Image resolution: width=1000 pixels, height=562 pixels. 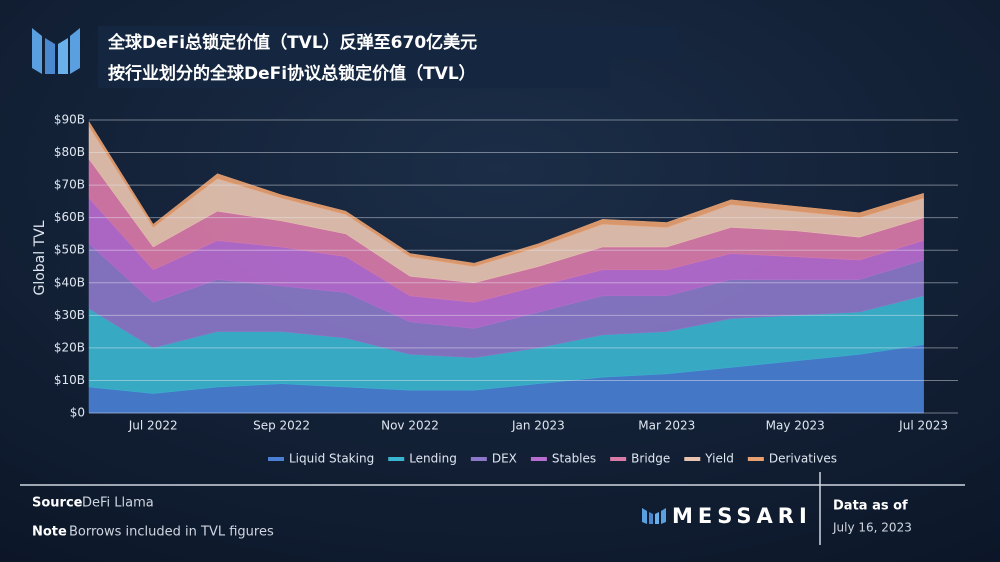 What do you see at coordinates (69, 315) in the screenshot?
I see `y-tick-label: $30B` at bounding box center [69, 315].